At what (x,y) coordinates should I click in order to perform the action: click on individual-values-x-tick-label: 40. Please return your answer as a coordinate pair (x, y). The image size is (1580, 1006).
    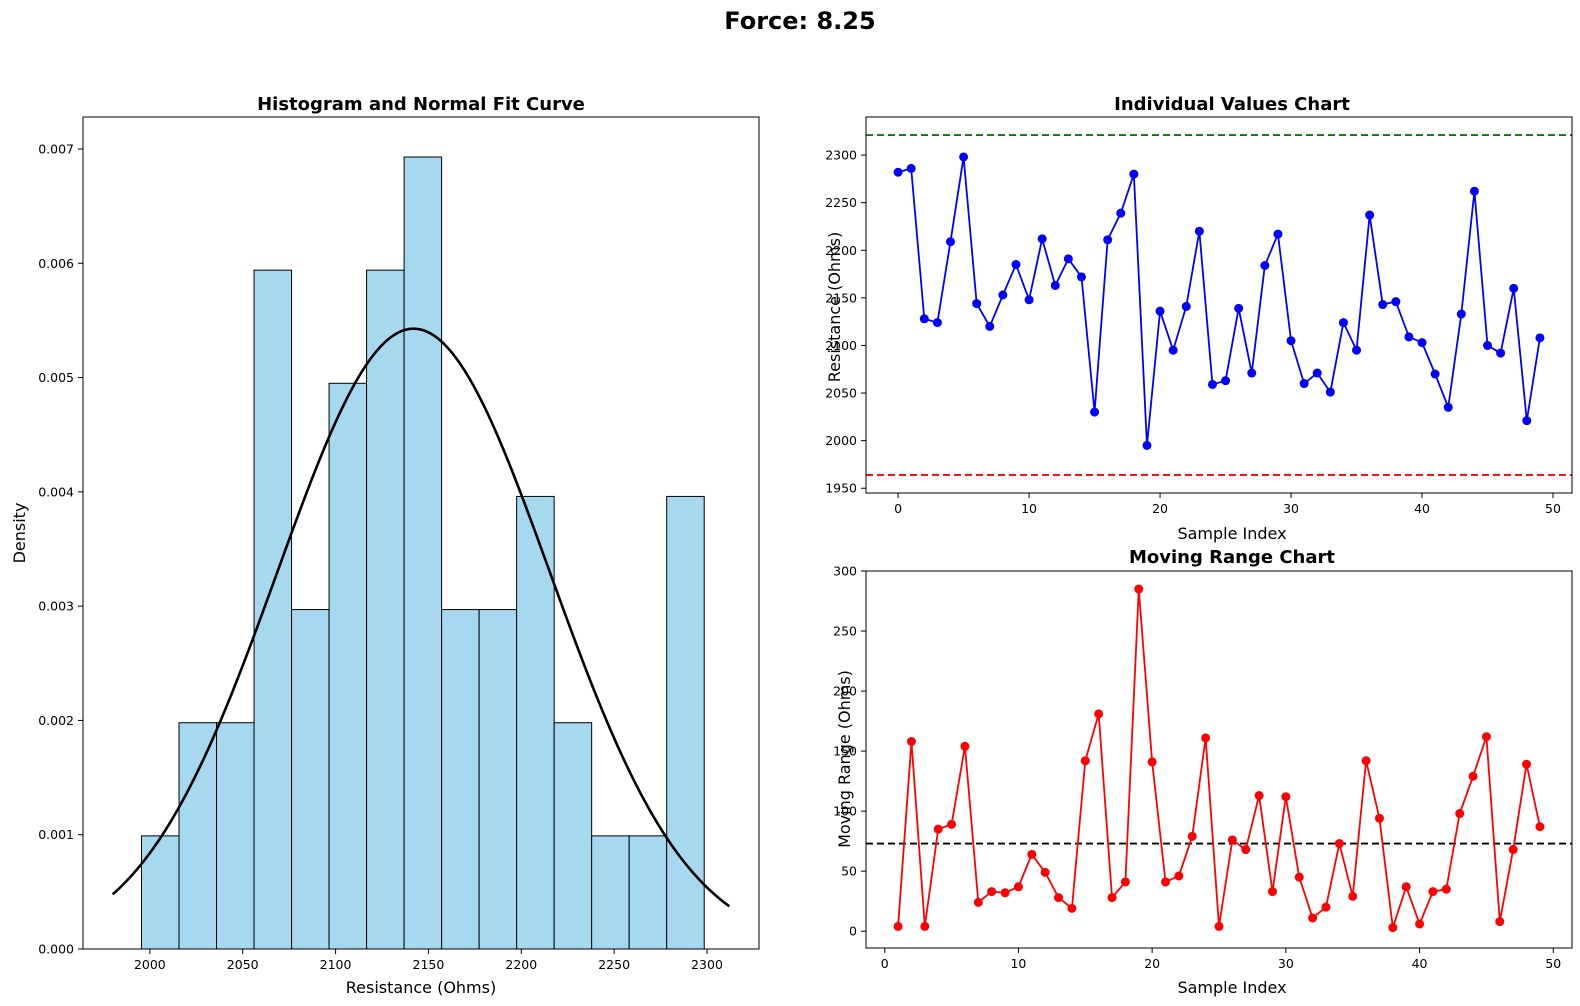
    Looking at the image, I should click on (1422, 508).